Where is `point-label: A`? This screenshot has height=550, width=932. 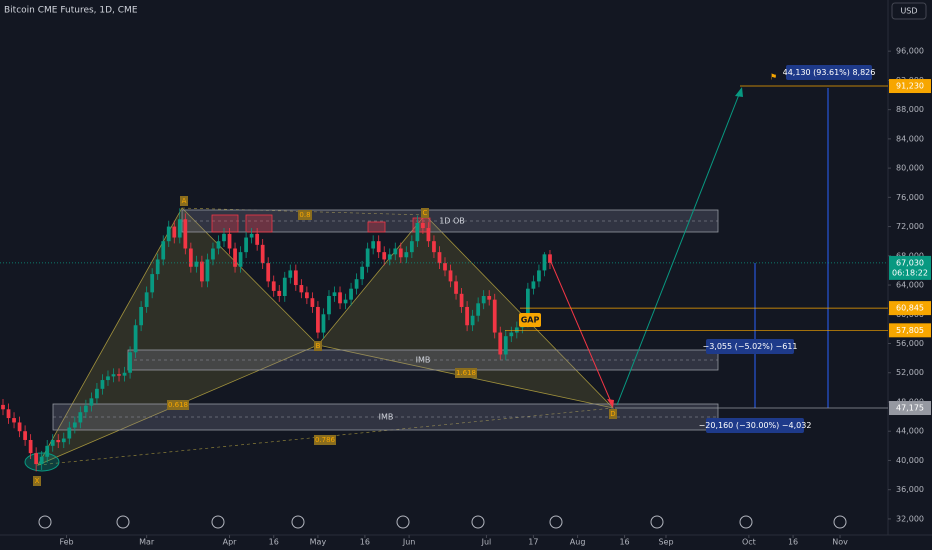
point-label: A is located at coordinates (184, 201).